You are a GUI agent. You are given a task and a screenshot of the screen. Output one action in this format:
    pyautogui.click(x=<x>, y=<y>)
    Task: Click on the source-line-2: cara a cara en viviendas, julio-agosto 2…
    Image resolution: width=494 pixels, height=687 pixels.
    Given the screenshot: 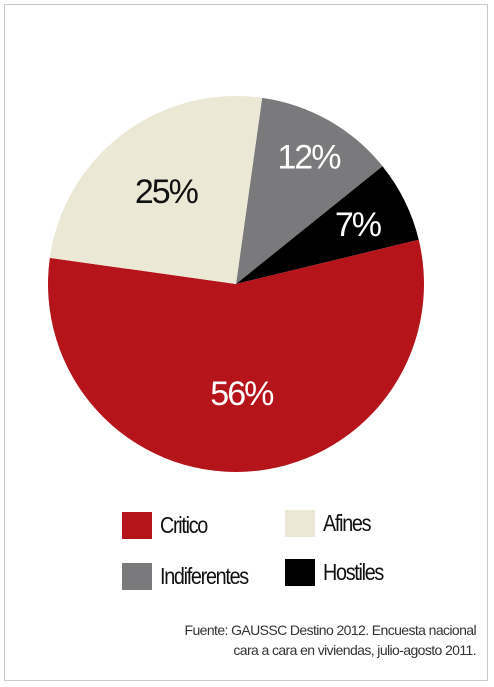 What is the action you would take?
    pyautogui.click(x=354, y=650)
    